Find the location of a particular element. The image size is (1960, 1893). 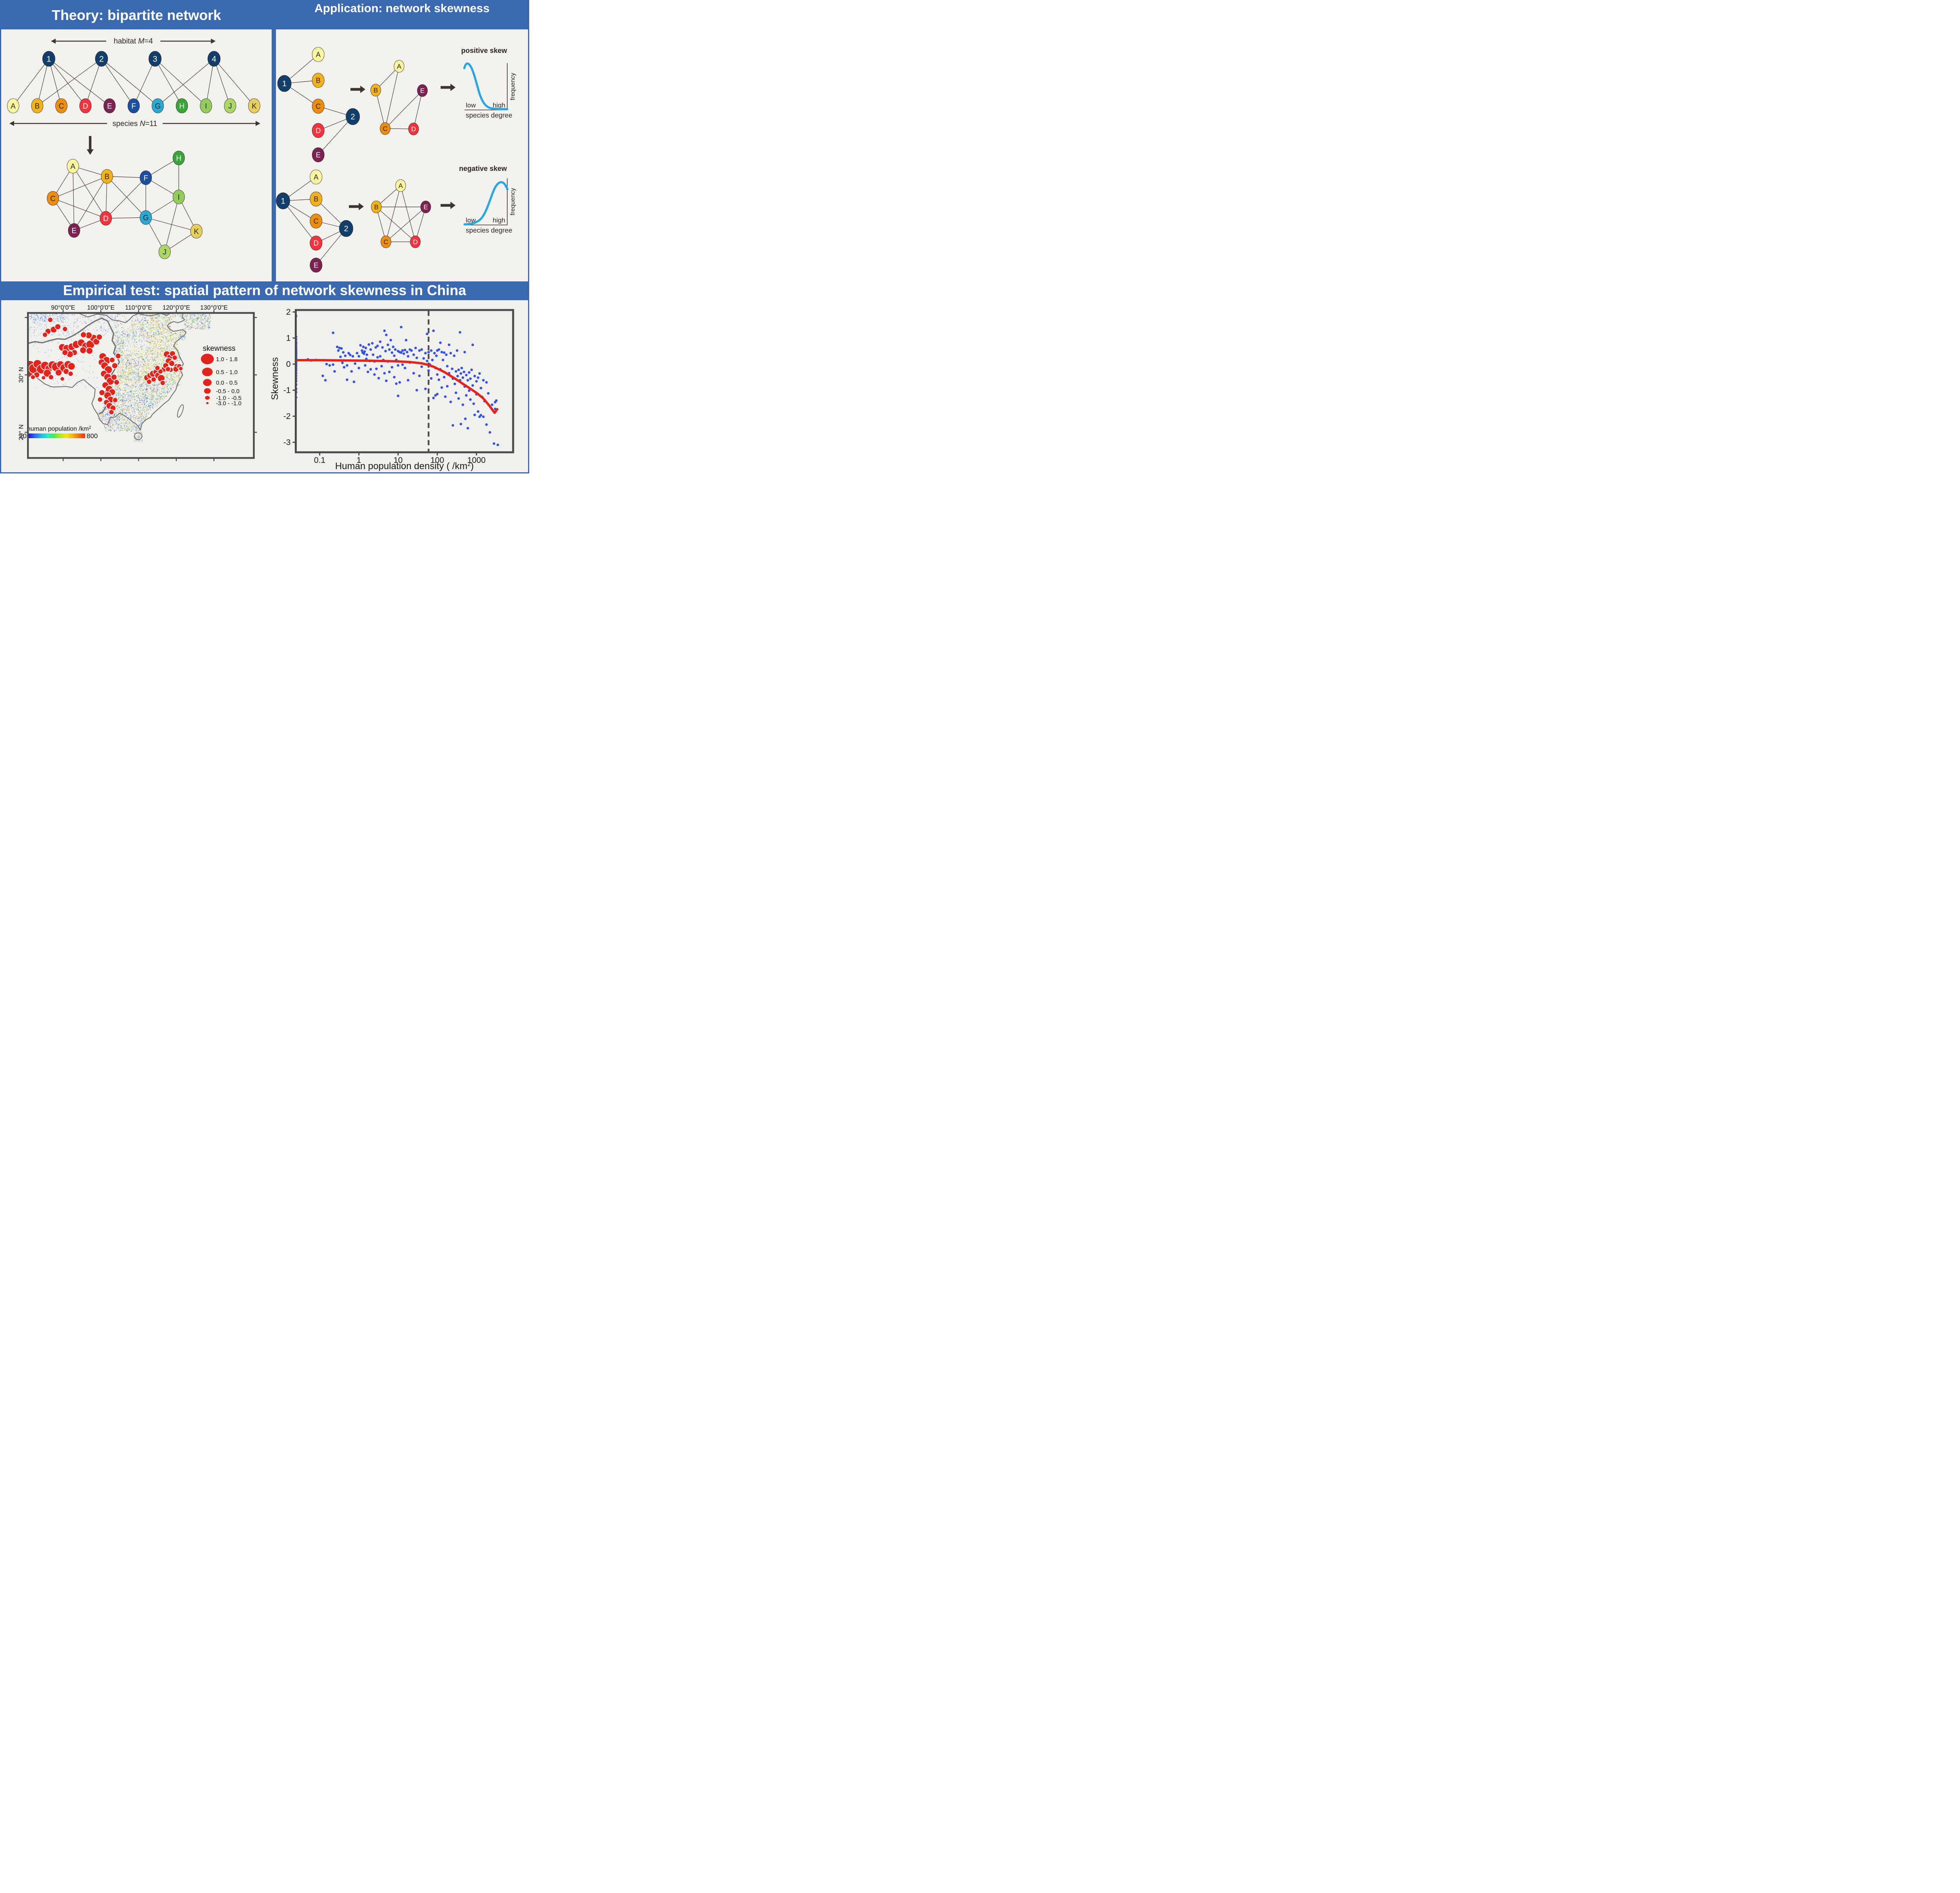

node-label-4: 4 is located at coordinates (214, 59).